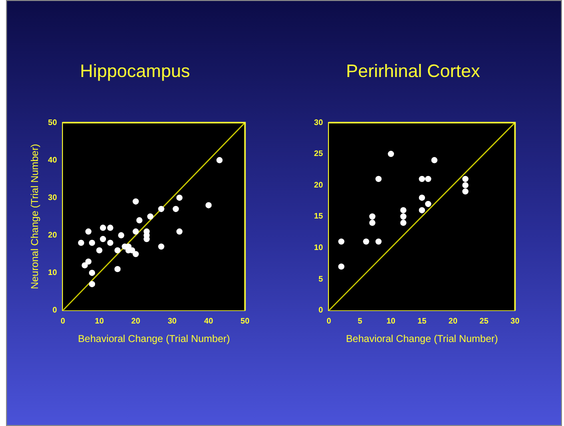 The image size is (564, 426). Describe the element at coordinates (245, 321) in the screenshot. I see `x-tick-label: 50` at that location.